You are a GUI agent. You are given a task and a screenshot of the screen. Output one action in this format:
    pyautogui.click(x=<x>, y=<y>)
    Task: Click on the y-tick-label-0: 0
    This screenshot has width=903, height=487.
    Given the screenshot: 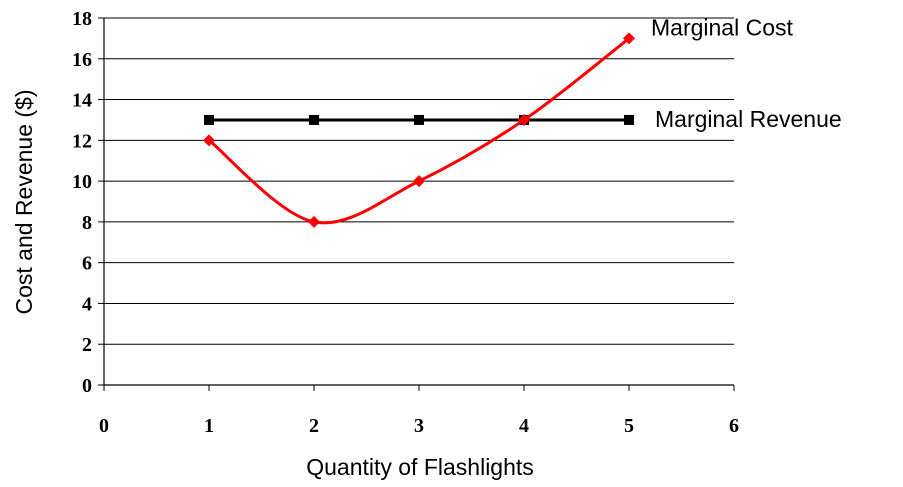 What is the action you would take?
    pyautogui.click(x=87, y=386)
    